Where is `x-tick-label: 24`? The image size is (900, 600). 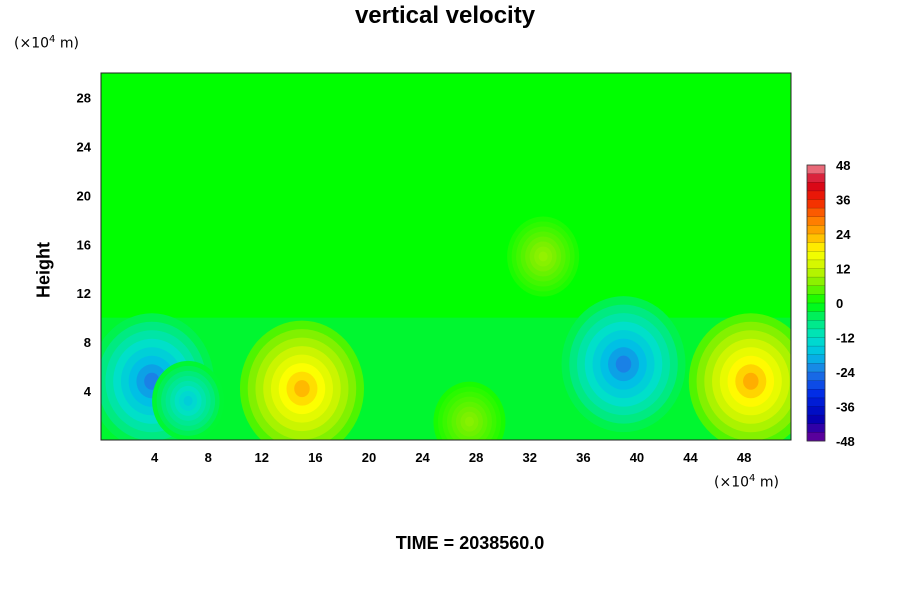
x-tick-label: 24 is located at coordinates (422, 457).